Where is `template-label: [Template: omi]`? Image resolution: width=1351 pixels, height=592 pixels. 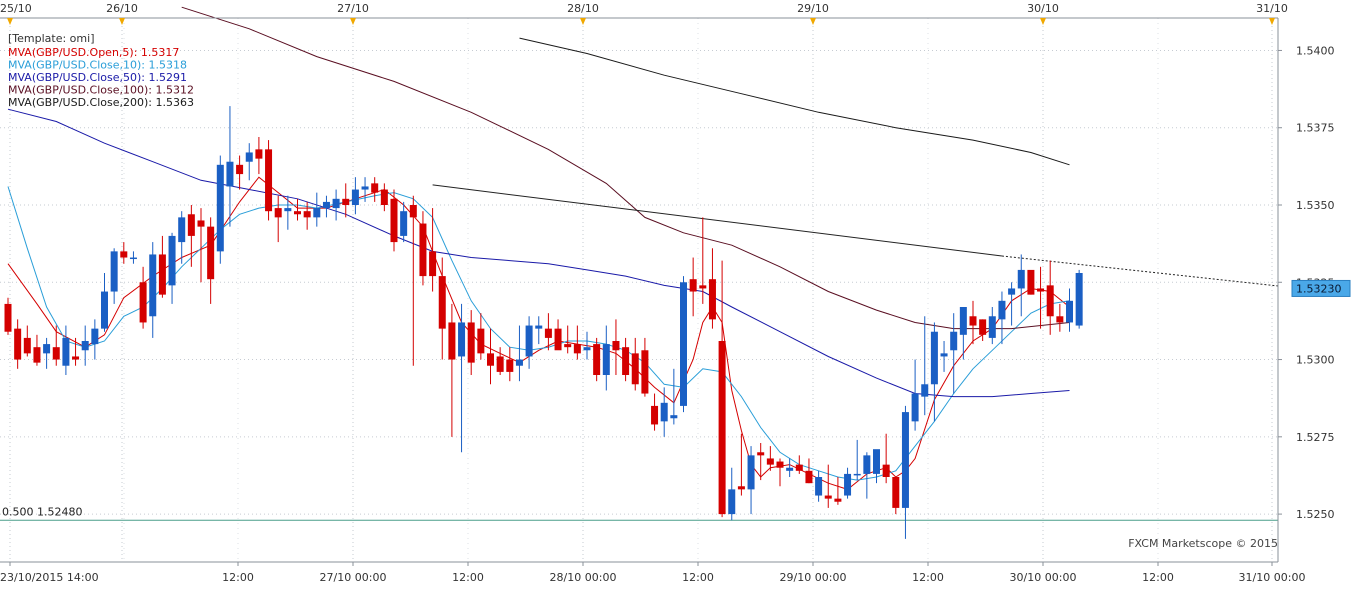 template-label: [Template: omi] is located at coordinates (51, 38).